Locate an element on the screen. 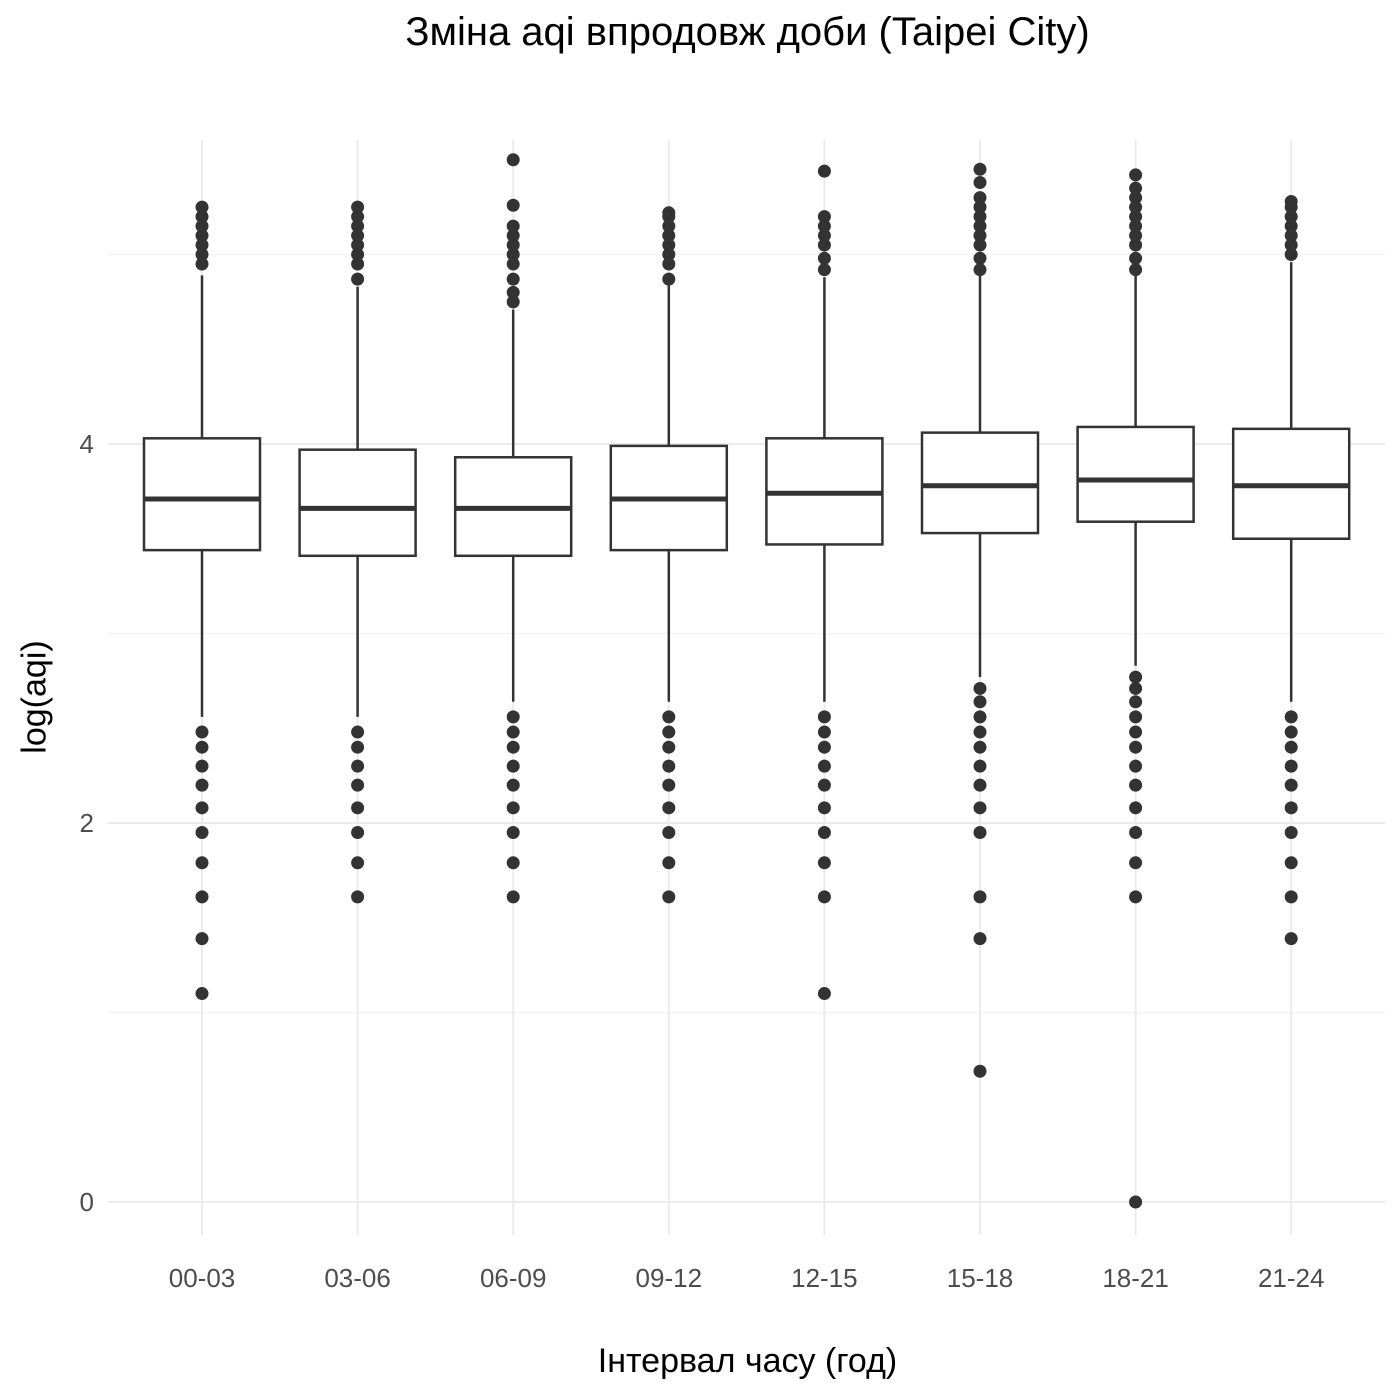  x-tick-label: 15-18 is located at coordinates (980, 1278).